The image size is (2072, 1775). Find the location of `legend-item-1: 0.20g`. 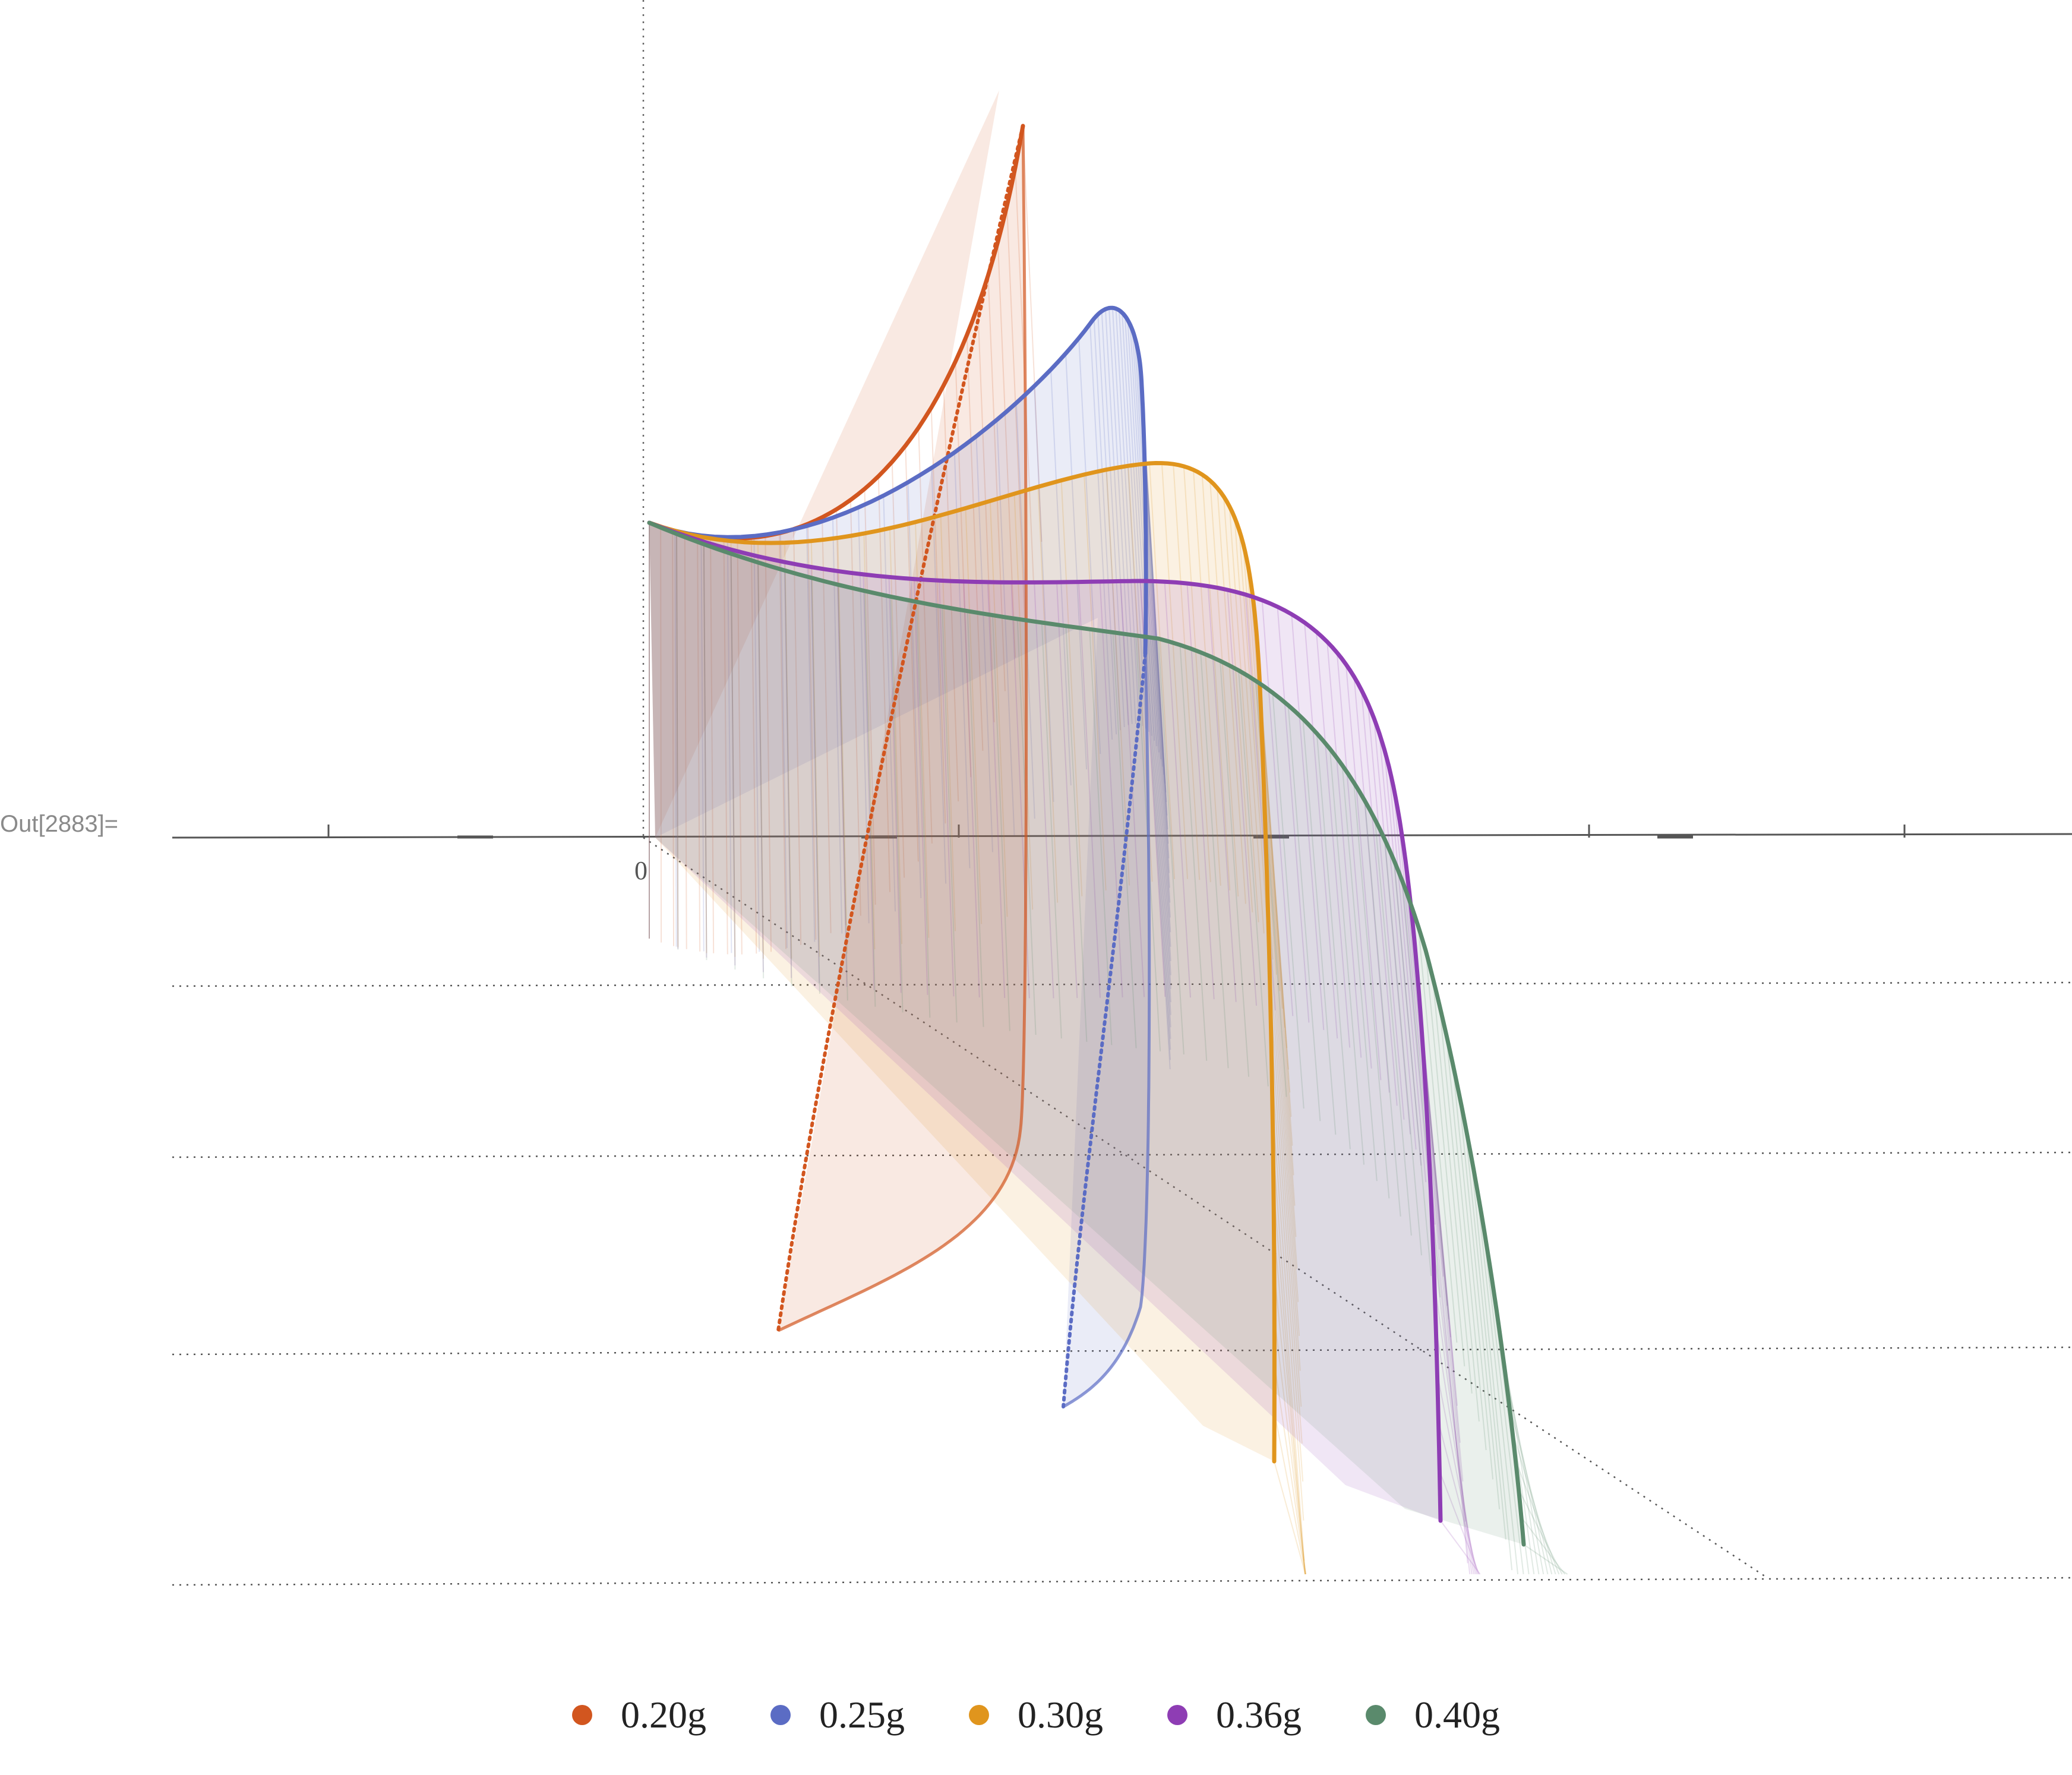

legend-item-1: 0.20g is located at coordinates (639, 1715).